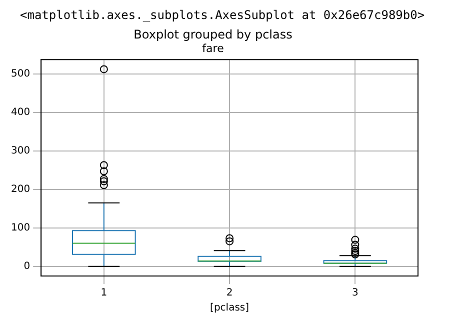 This screenshot has height=322, width=471. I want to click on y-tick-label: 300, so click(20, 150).